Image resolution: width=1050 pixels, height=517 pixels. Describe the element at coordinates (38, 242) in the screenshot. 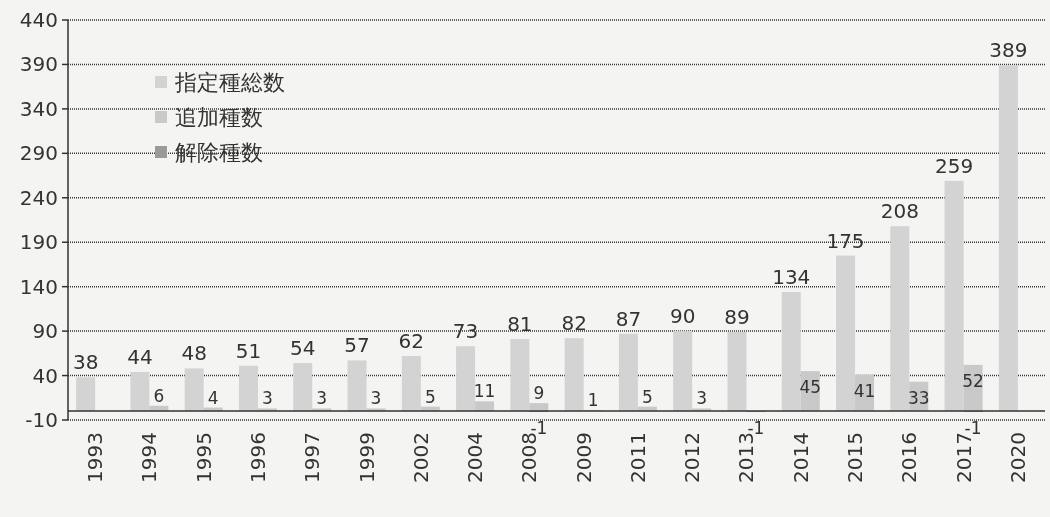

I see `y-tick-label: 190` at that location.